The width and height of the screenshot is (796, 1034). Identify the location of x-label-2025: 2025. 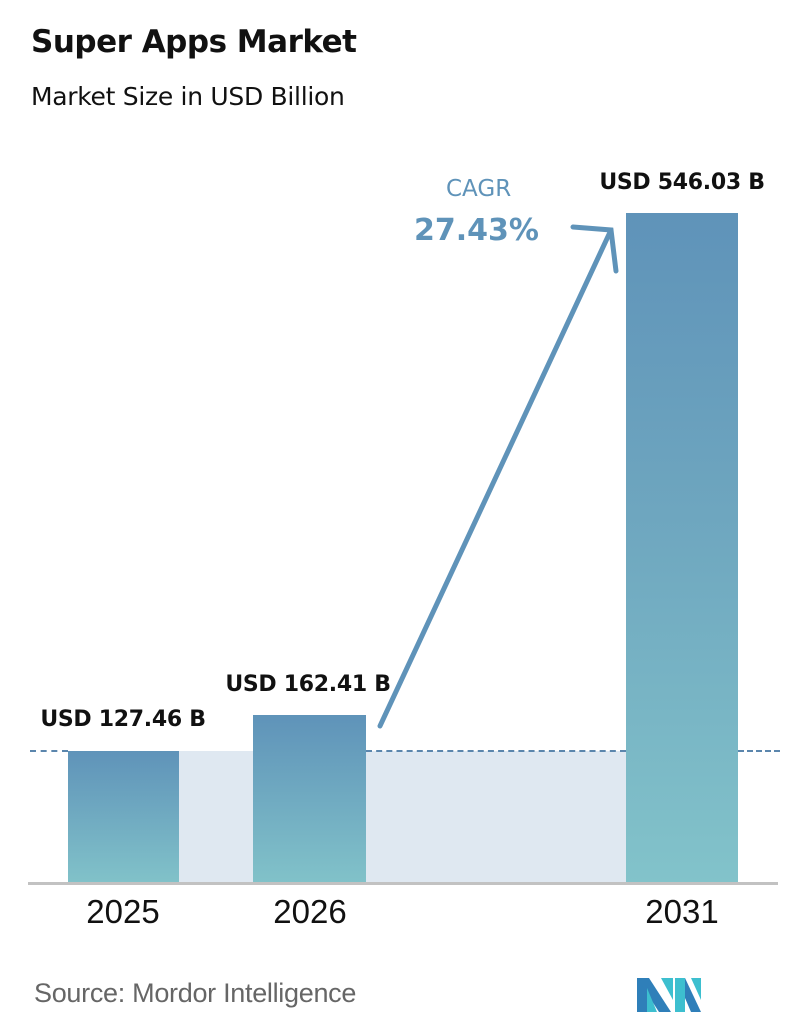
(123, 911).